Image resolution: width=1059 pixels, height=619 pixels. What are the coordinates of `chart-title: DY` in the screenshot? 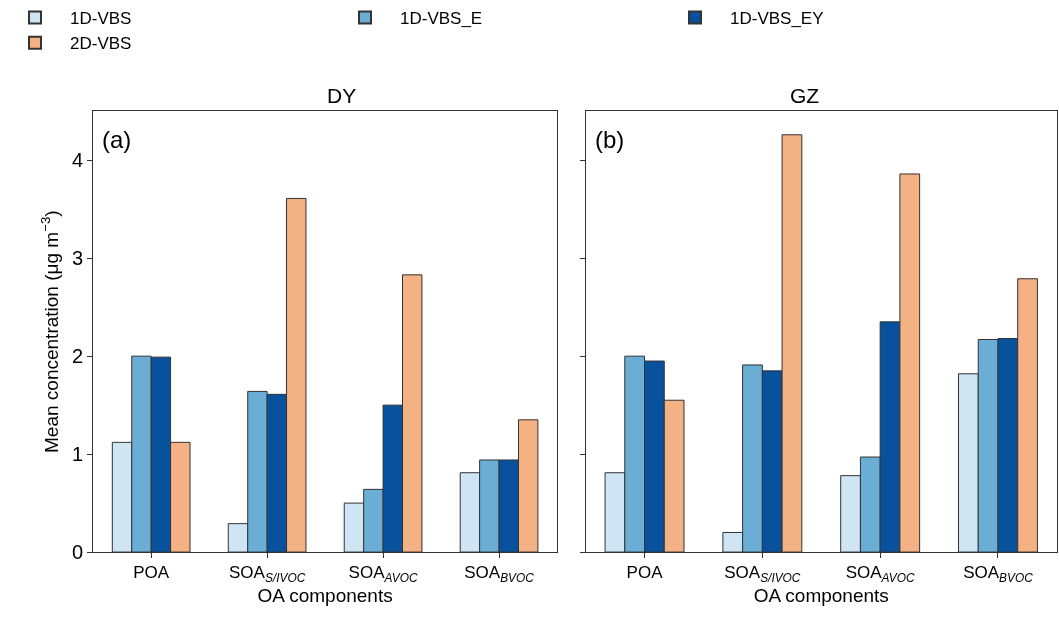 It's located at (342, 95).